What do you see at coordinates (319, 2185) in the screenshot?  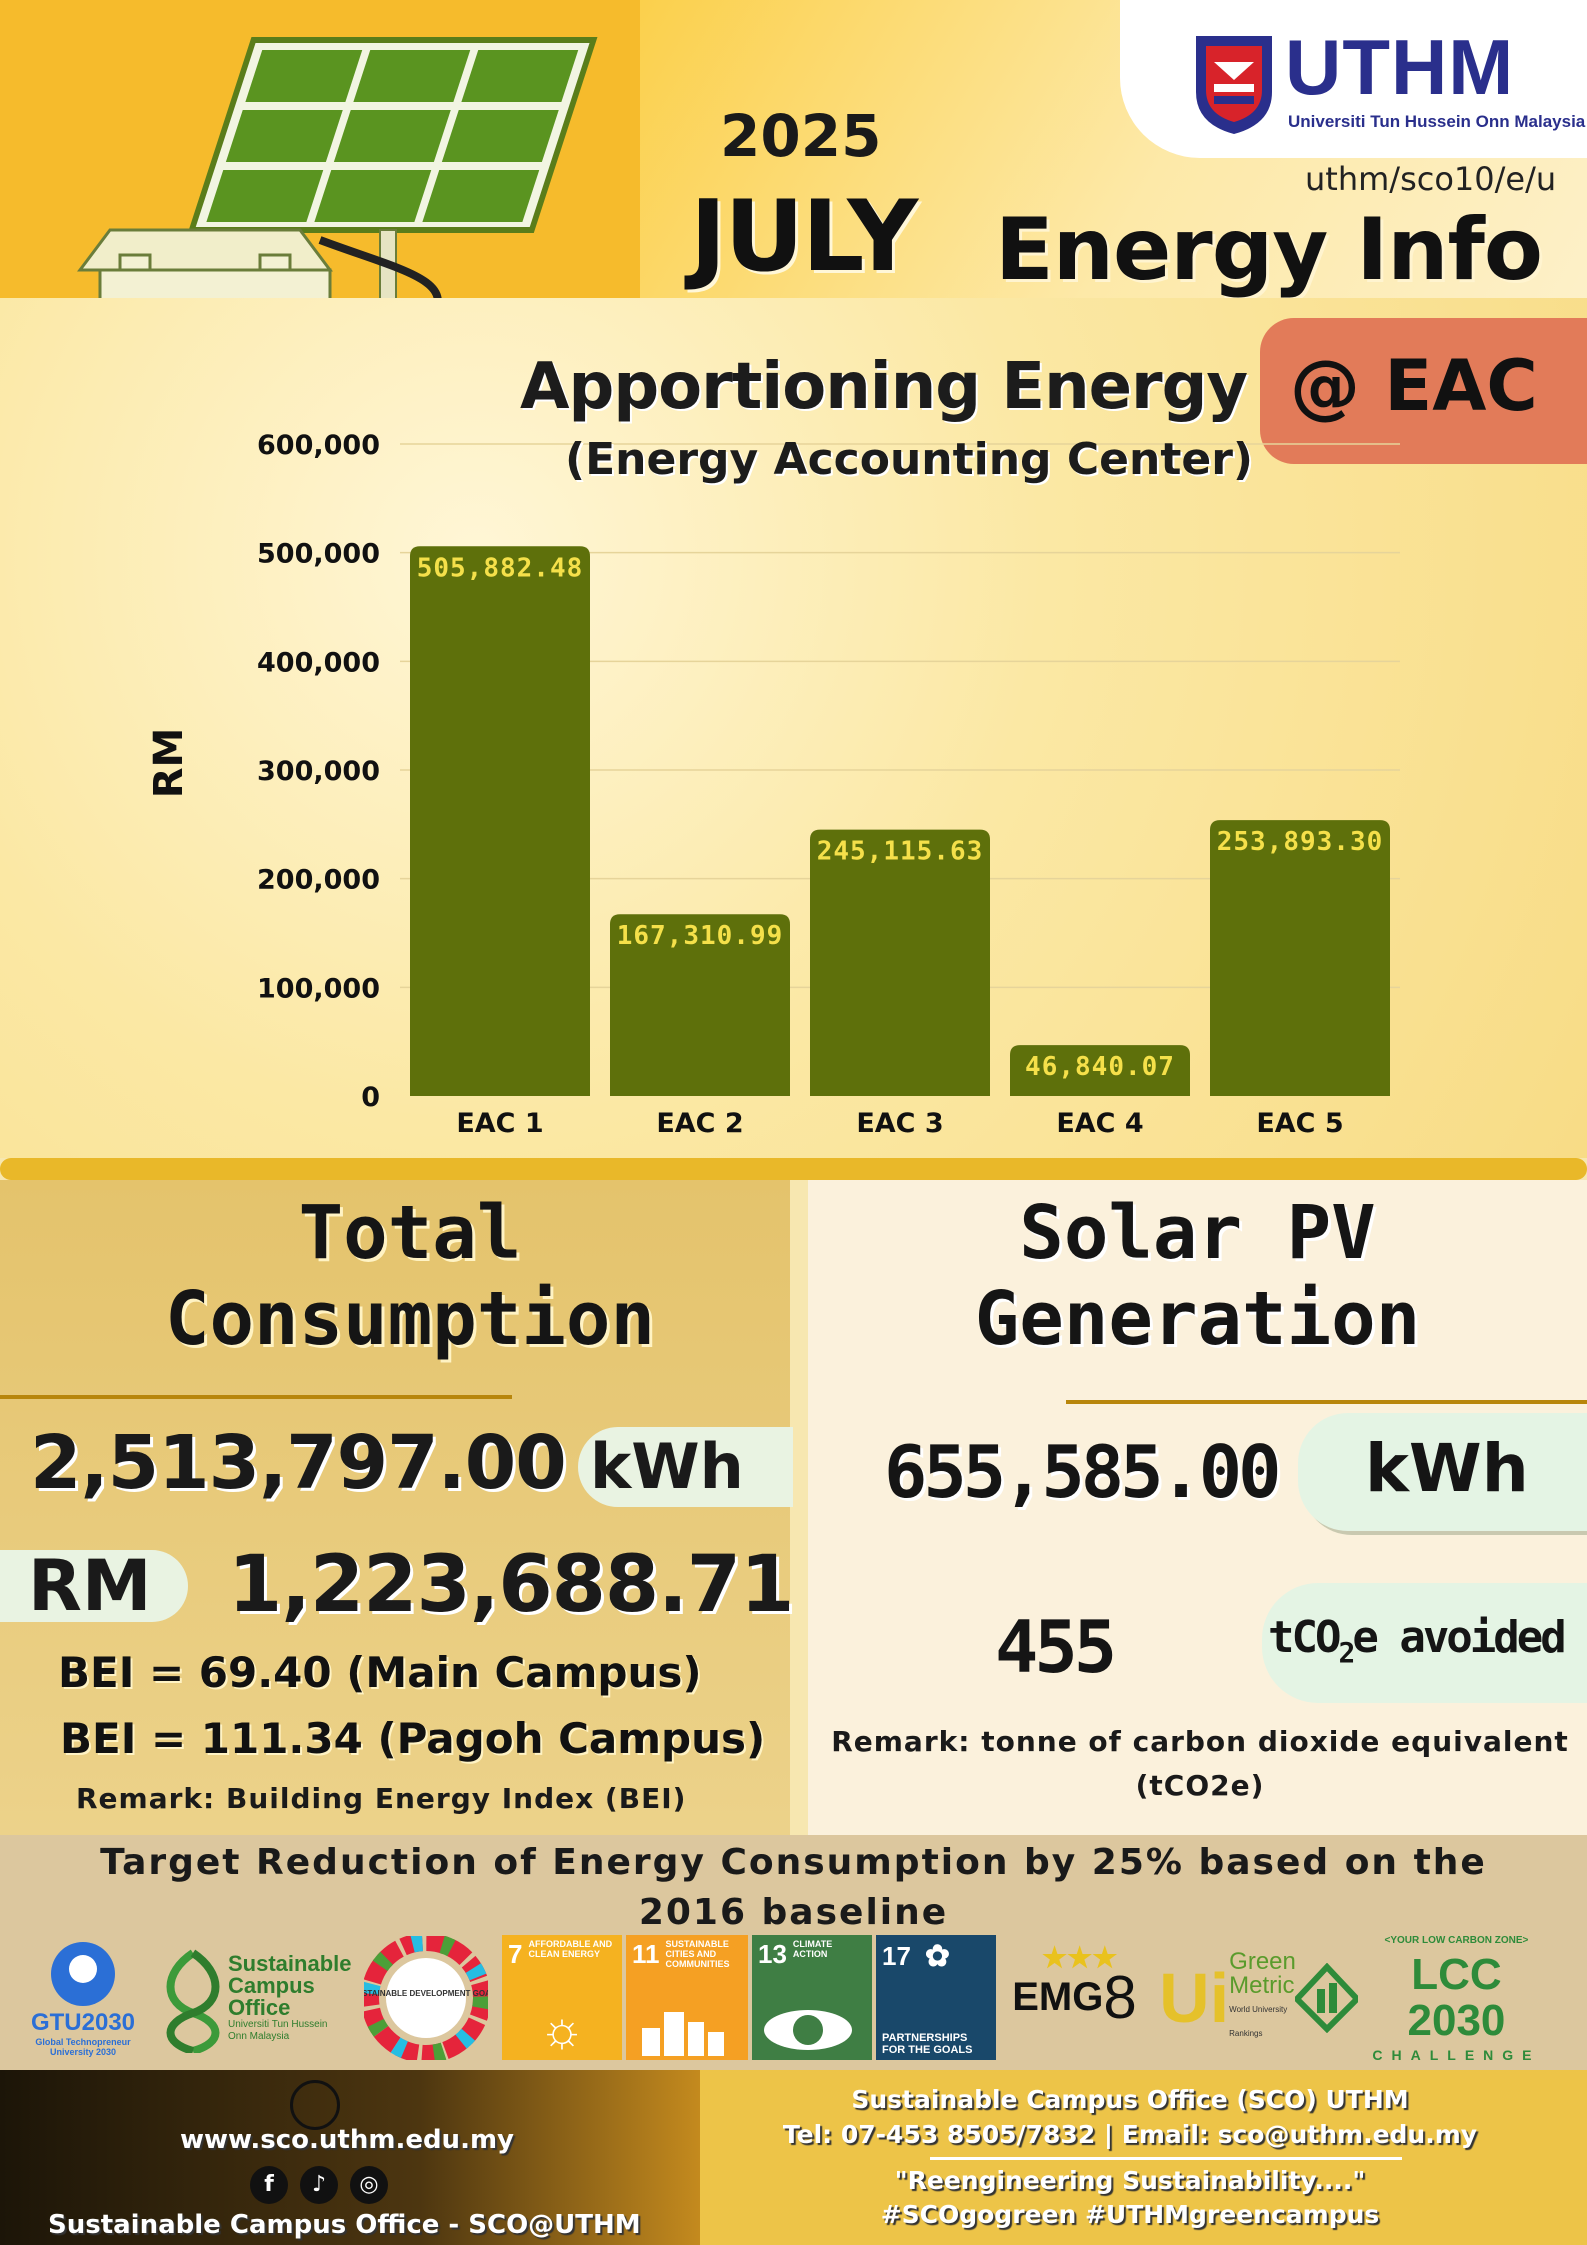 I see `tiktok-icon: ♪` at bounding box center [319, 2185].